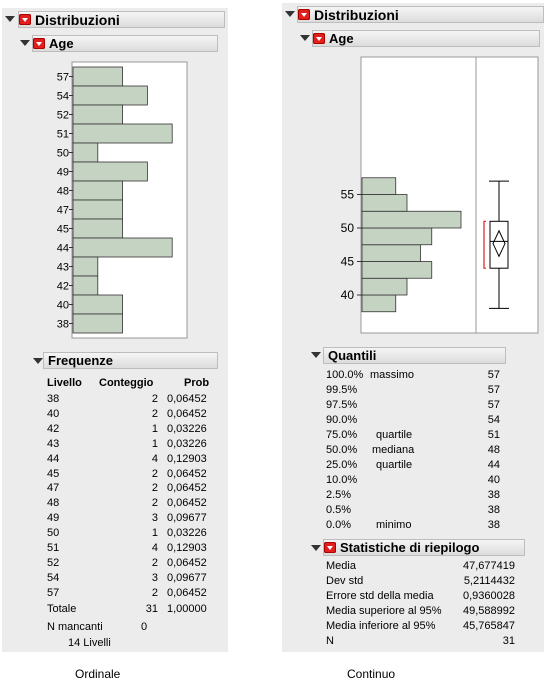  What do you see at coordinates (342, 405) in the screenshot?
I see `quantile-pct: 97.5%` at bounding box center [342, 405].